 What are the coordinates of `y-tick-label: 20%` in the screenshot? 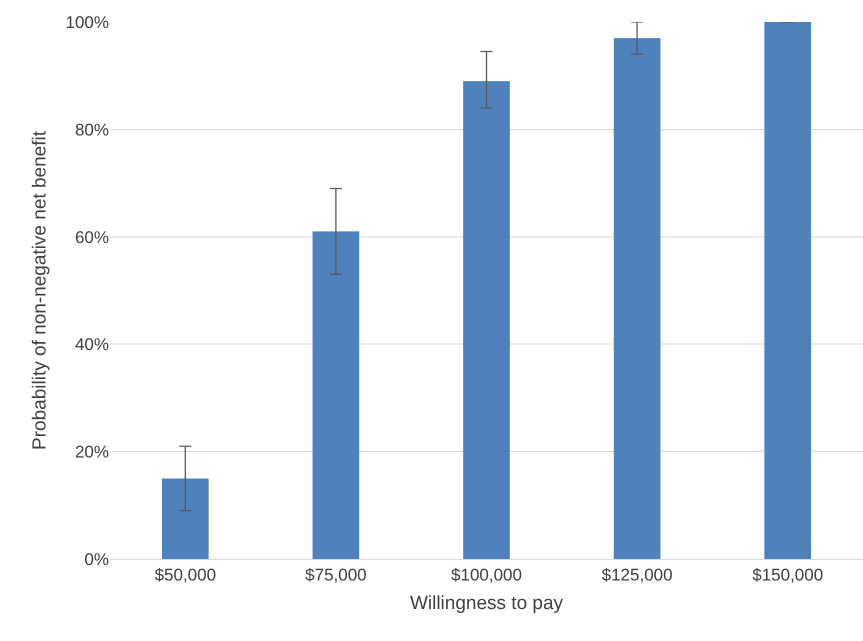 It's located at (91, 452).